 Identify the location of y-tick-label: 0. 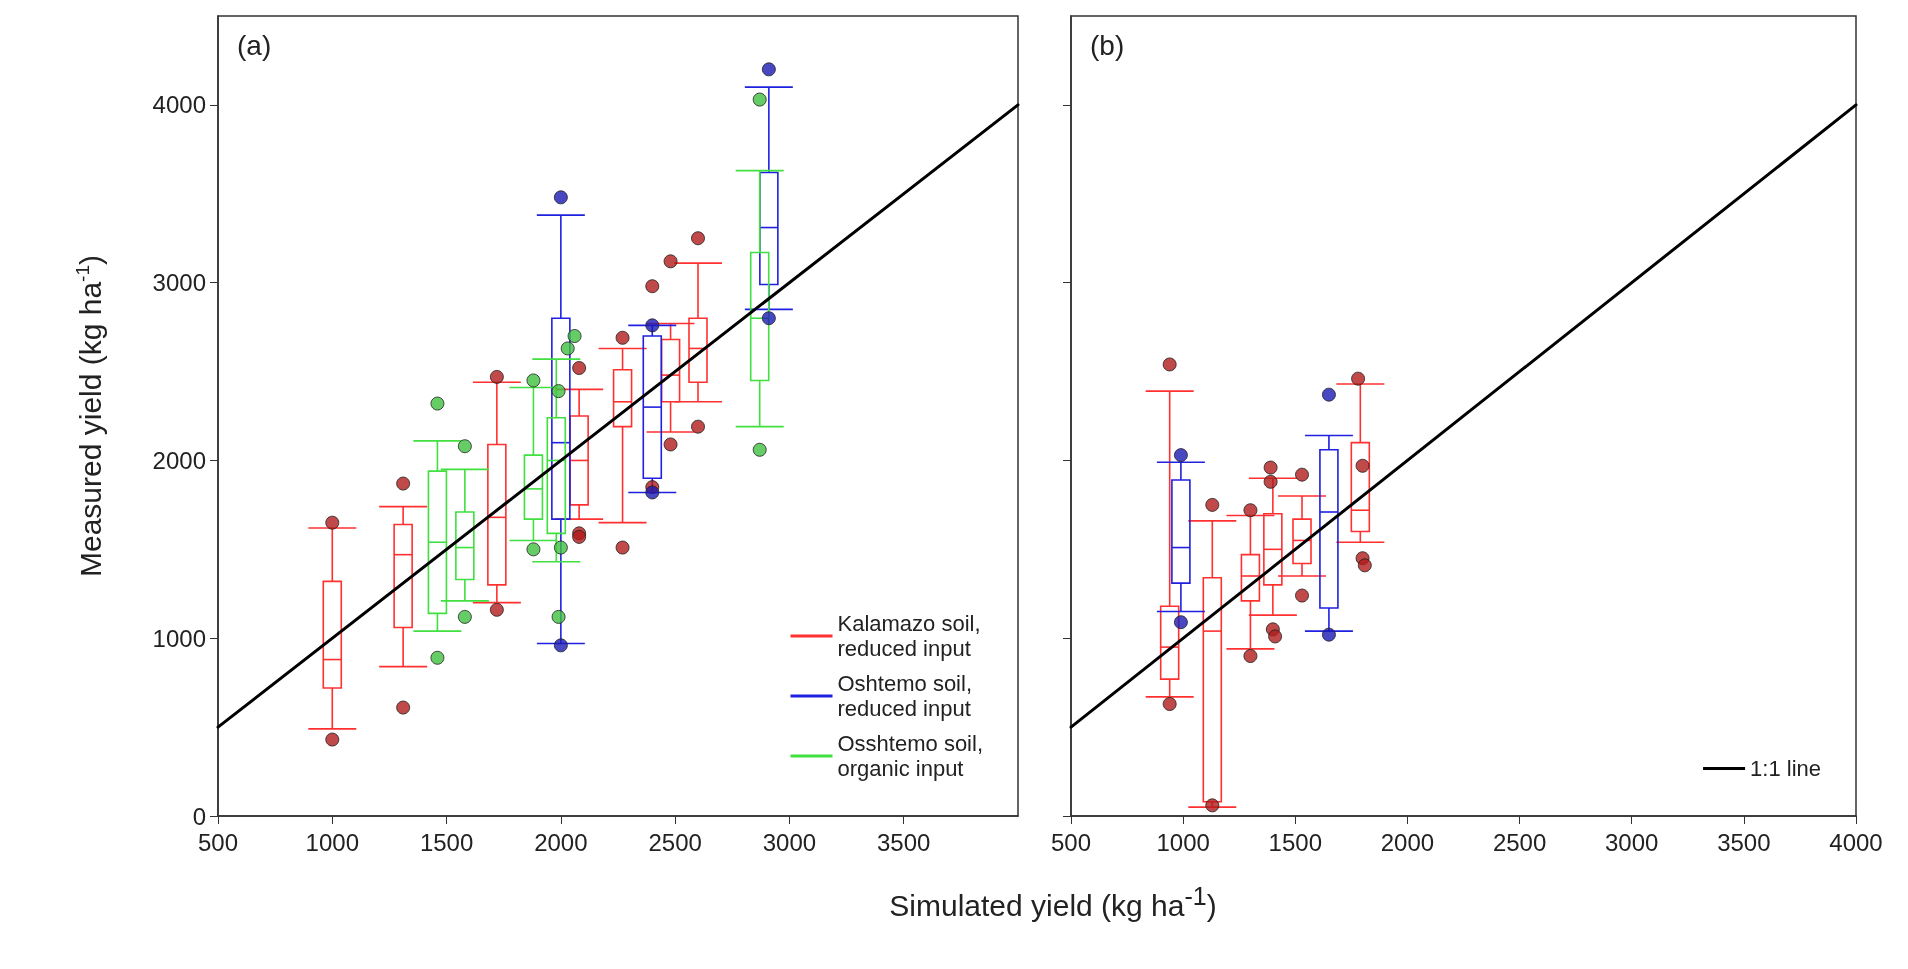
(199, 816).